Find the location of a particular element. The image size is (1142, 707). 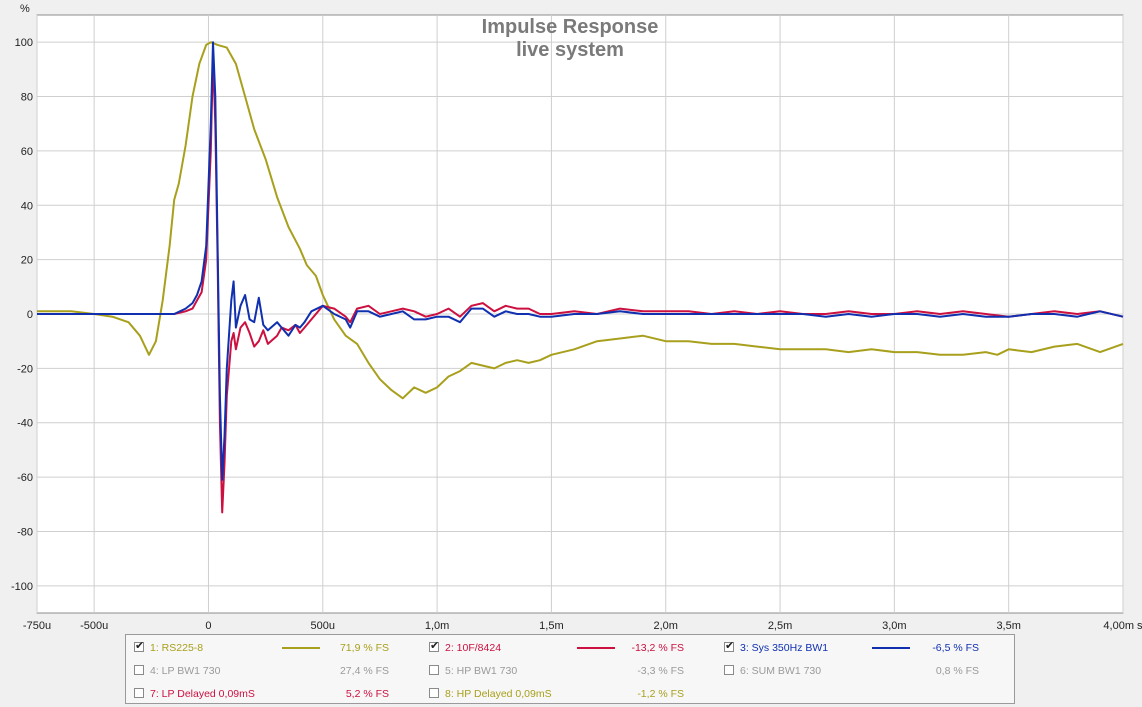

y-unit-label: % is located at coordinates (25, 9).